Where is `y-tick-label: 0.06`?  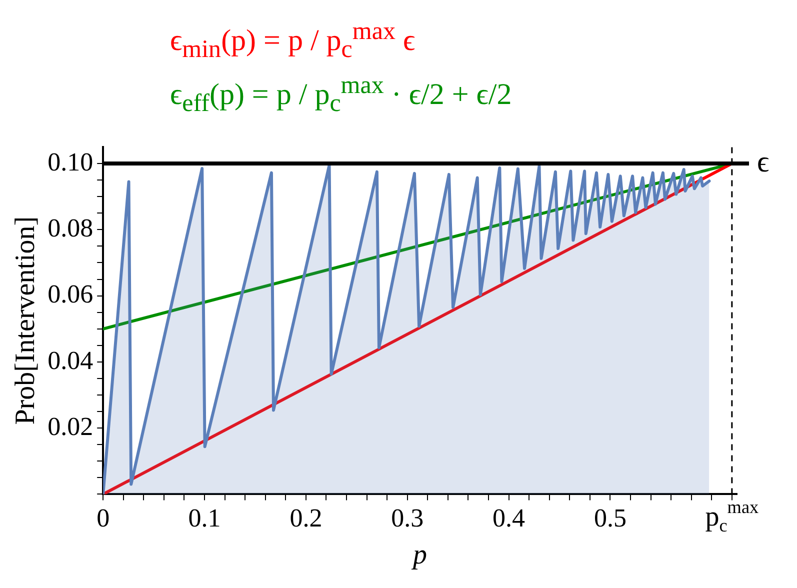
y-tick-label: 0.06 is located at coordinates (71, 293).